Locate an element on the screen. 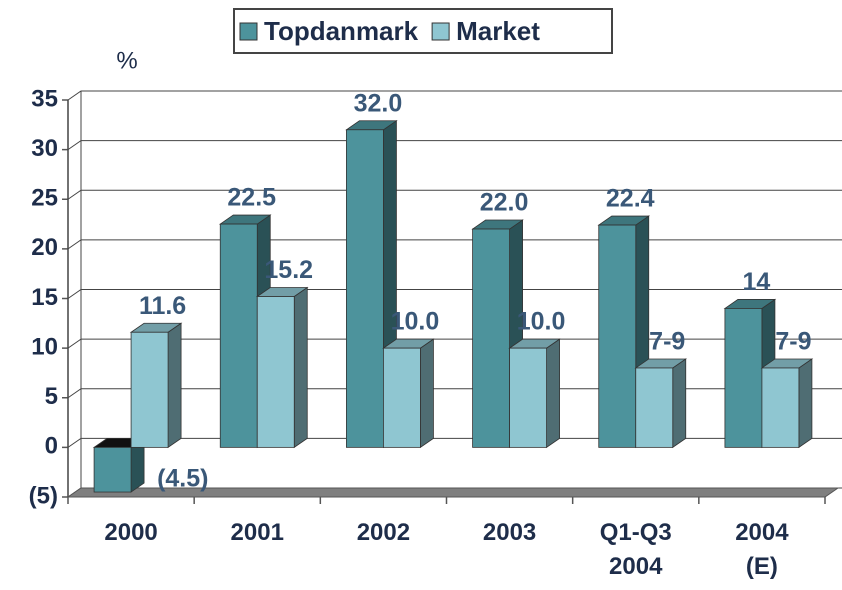  legend-label: Topdanmark is located at coordinates (341, 31).